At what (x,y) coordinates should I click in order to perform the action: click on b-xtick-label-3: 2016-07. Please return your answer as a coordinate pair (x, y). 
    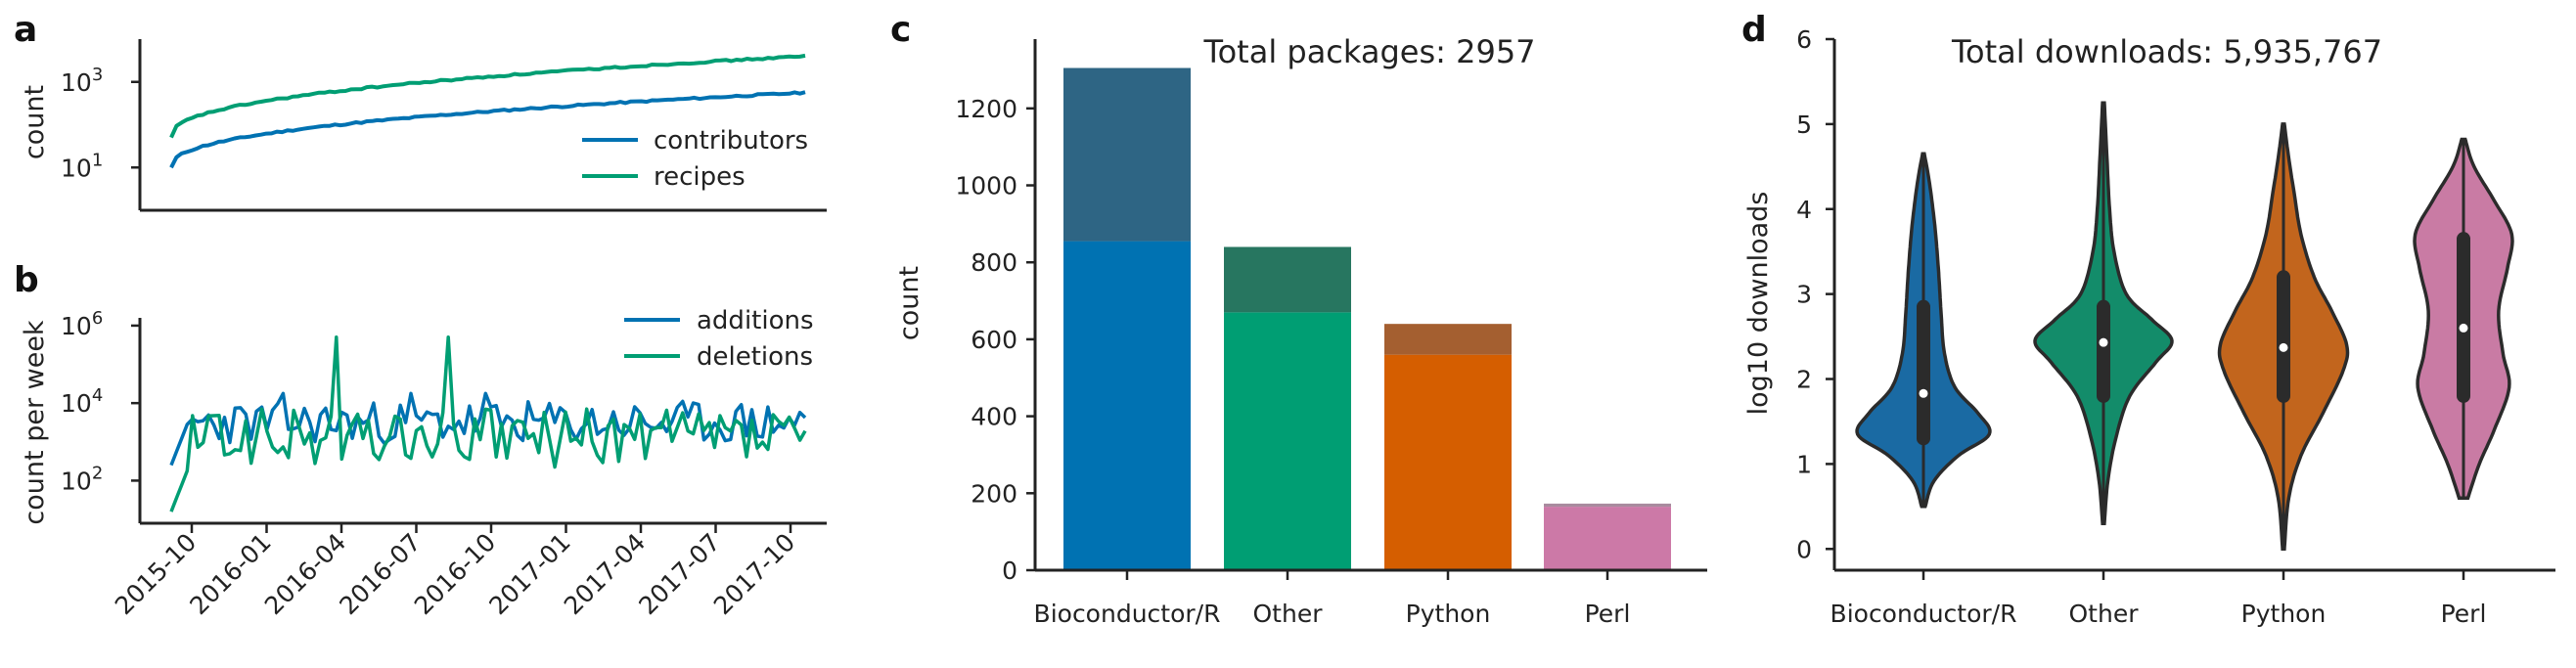
    Looking at the image, I should click on (380, 574).